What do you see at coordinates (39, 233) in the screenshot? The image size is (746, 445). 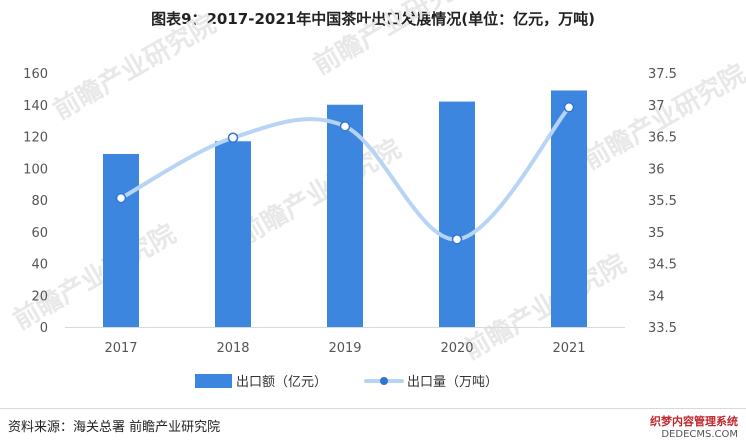 I see `y-left-tick-3: 60` at bounding box center [39, 233].